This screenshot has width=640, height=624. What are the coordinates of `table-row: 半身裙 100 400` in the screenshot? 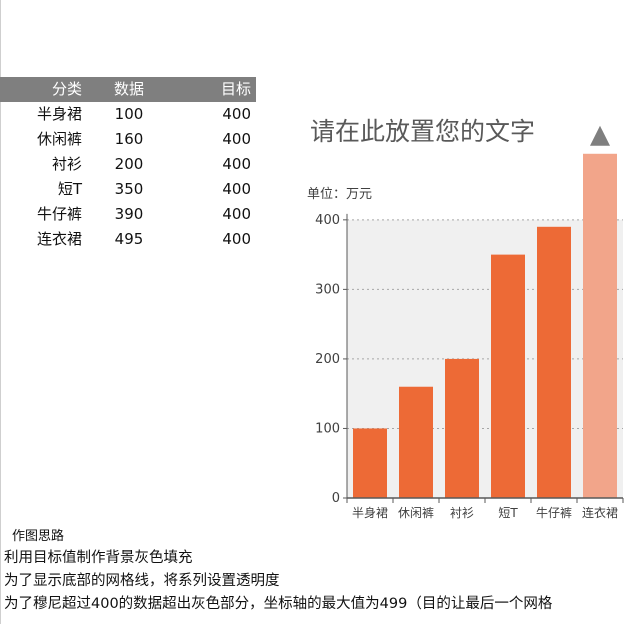 It's located at (128, 114).